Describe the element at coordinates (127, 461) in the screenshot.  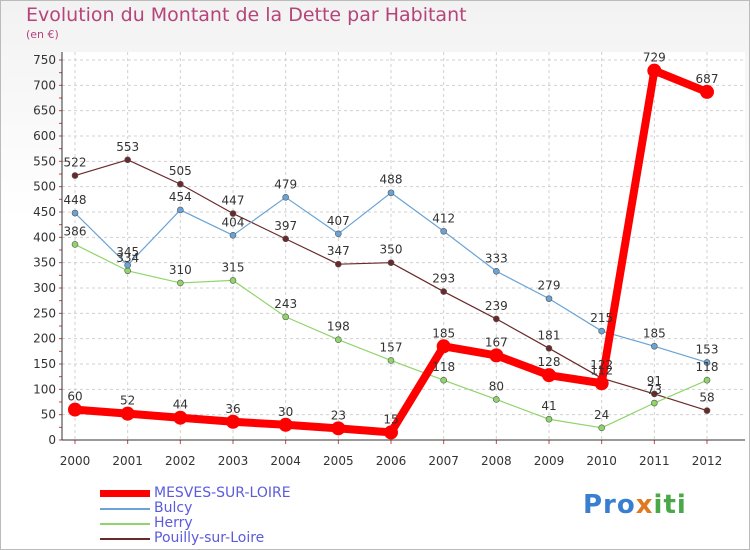
I see `x-tick-label: 2001` at that location.